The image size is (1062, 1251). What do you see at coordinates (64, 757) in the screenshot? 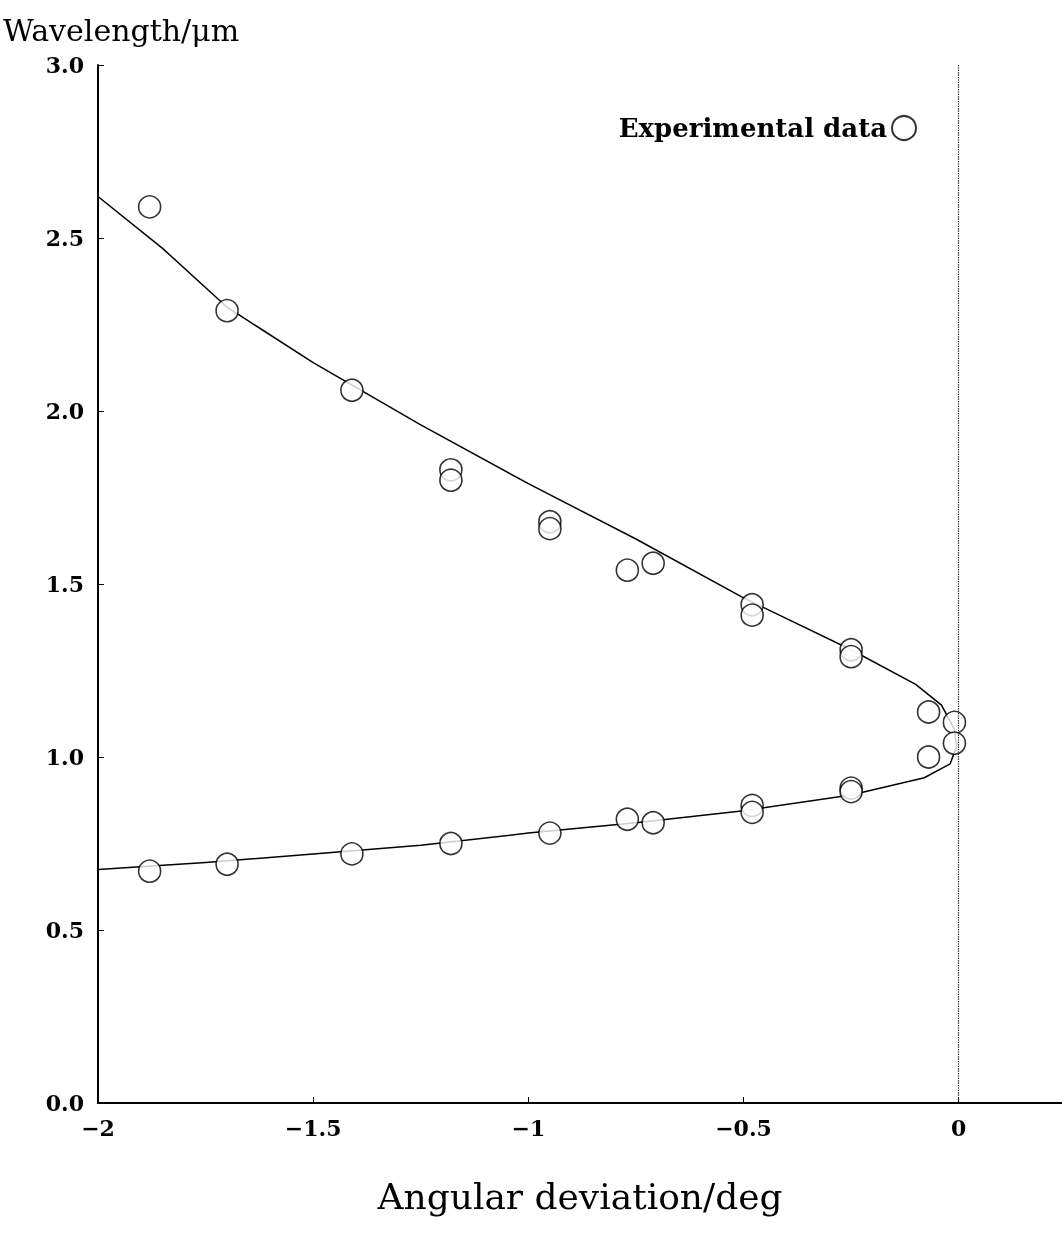
I see `y-tick-label: 1.0` at bounding box center [64, 757].